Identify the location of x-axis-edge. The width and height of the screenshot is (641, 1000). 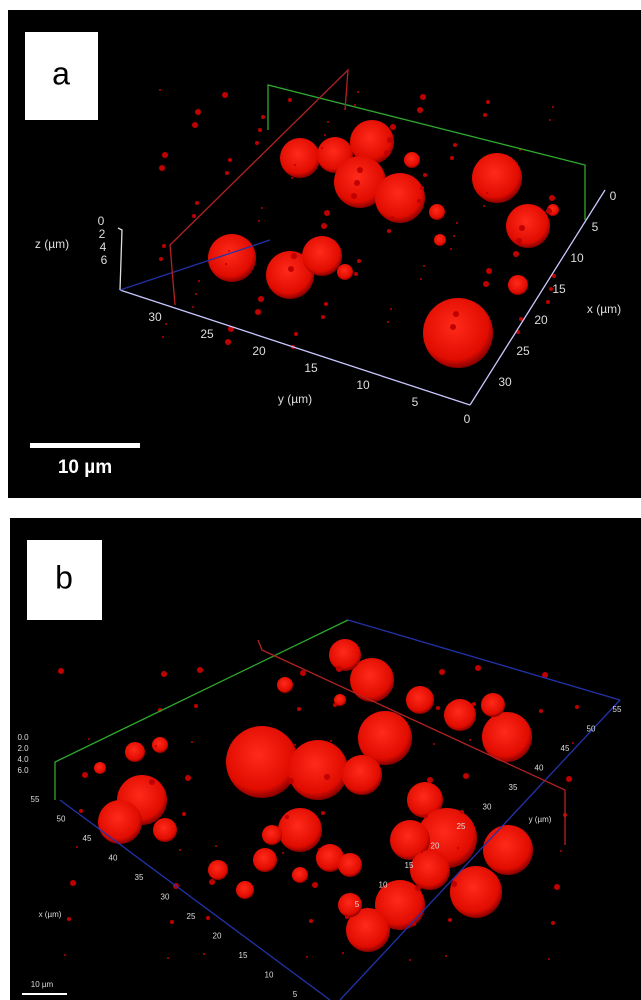
(195, 899).